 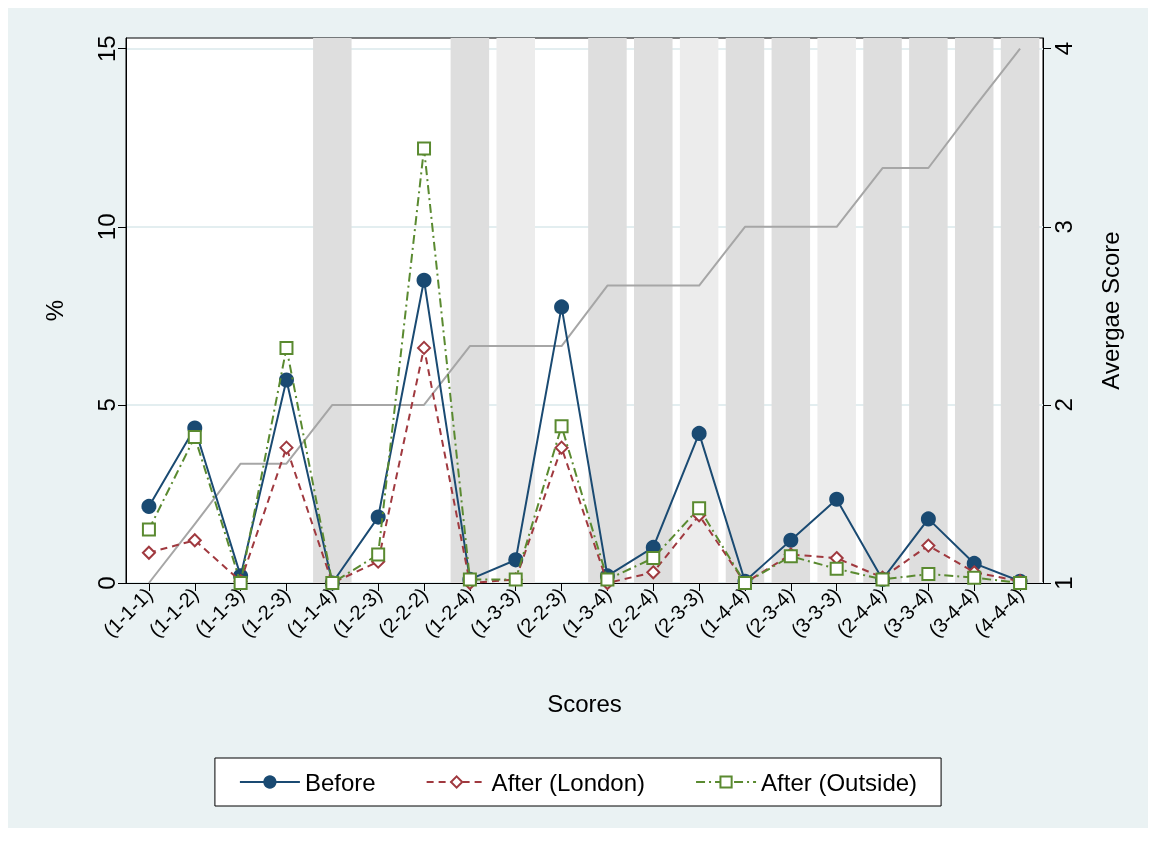 What do you see at coordinates (568, 782) in the screenshot?
I see `legend-label: After (London)` at bounding box center [568, 782].